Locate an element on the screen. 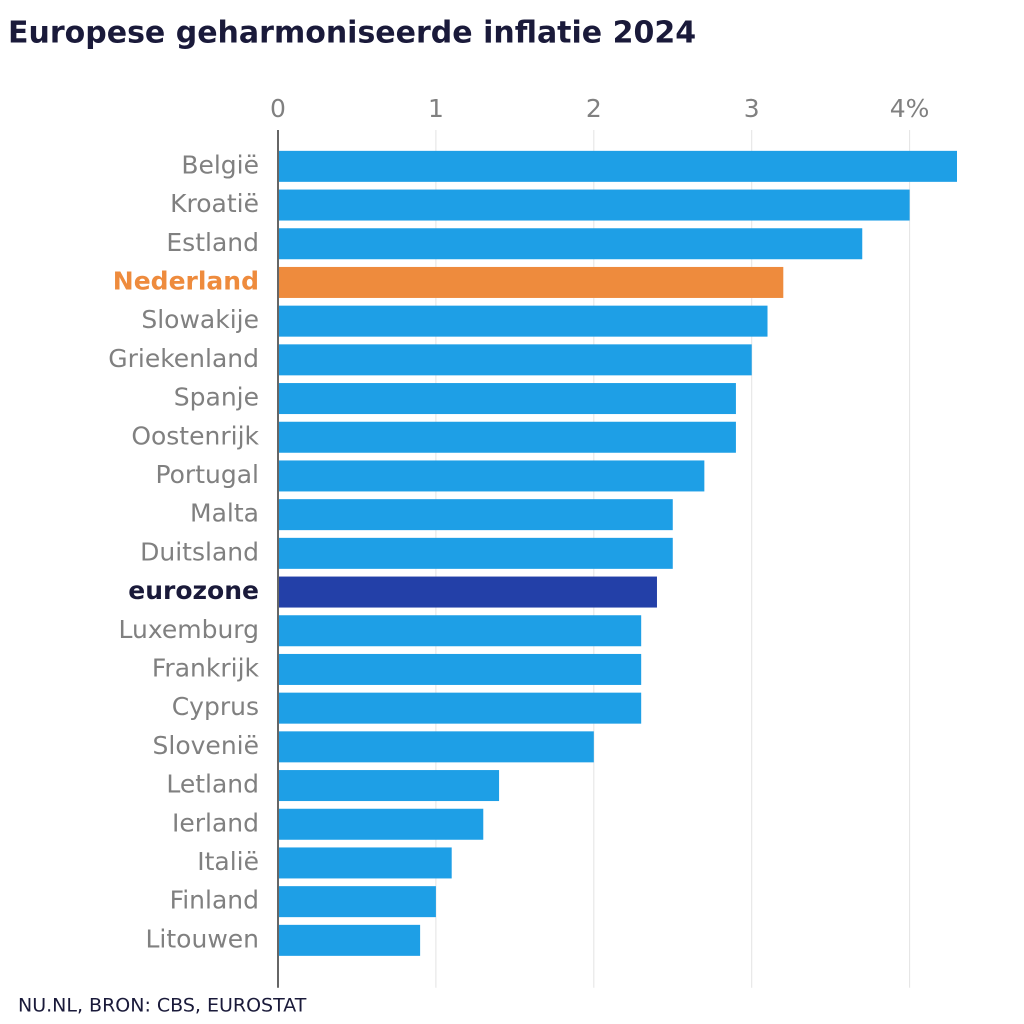 Image resolution: width=1024 pixels, height=1024 pixels. y-tick-label: Letland is located at coordinates (212, 784).